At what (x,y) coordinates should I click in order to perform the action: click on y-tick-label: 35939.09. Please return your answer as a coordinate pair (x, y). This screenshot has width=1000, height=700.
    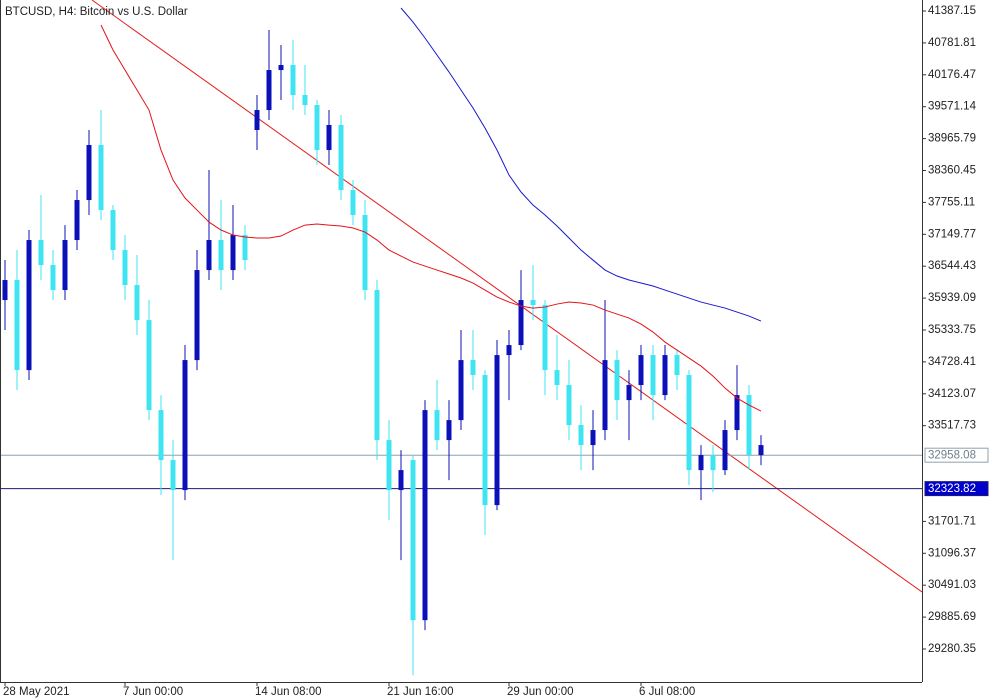
    Looking at the image, I should click on (952, 298).